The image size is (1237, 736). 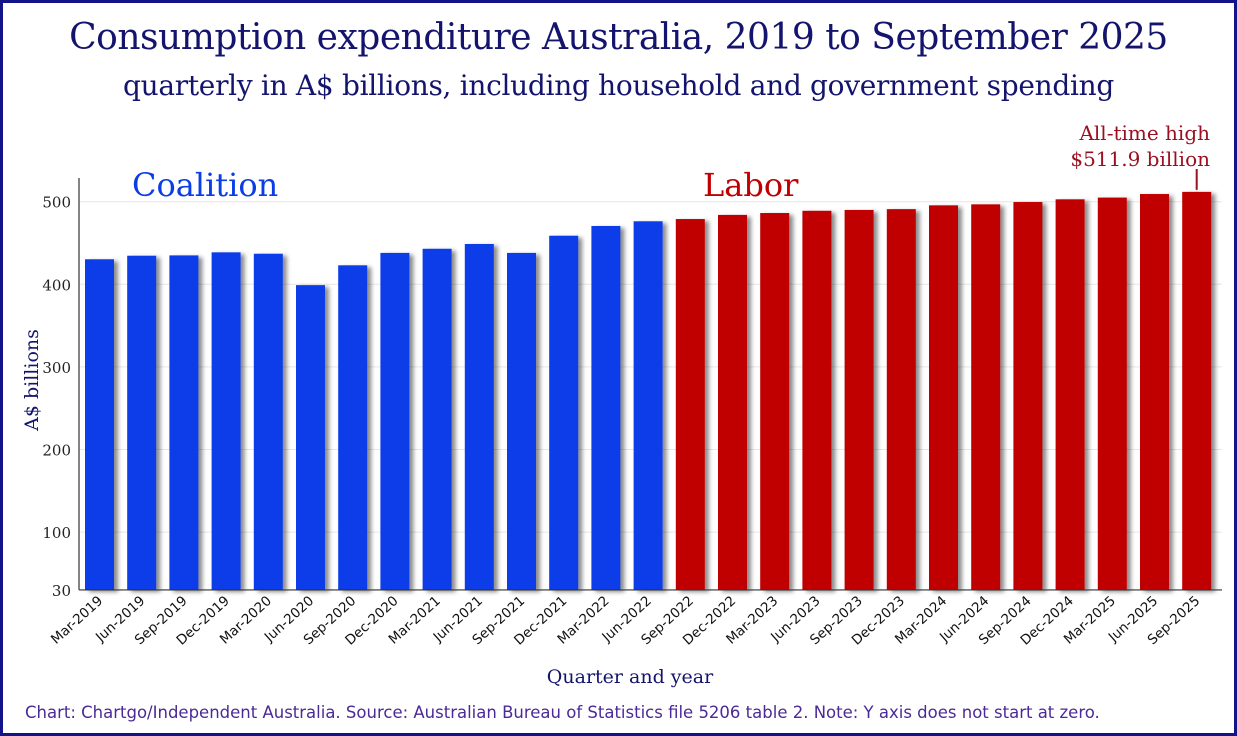 What do you see at coordinates (56, 451) in the screenshot?
I see `y-tick-label: 200` at bounding box center [56, 451].